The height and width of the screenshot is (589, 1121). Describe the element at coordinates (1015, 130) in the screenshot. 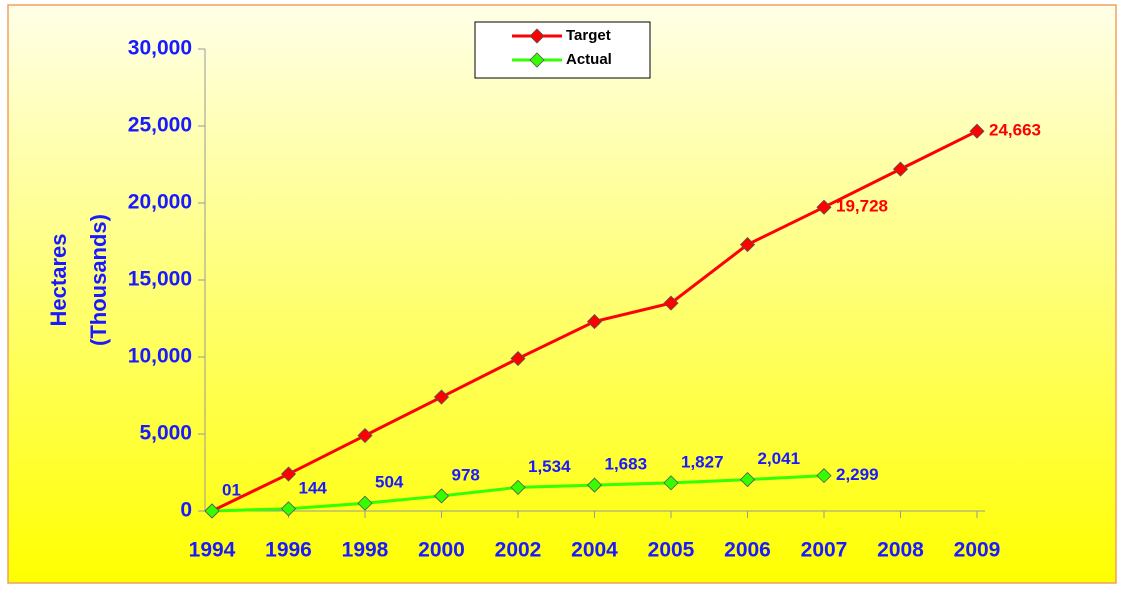

I see `data-label: 24,663` at that location.